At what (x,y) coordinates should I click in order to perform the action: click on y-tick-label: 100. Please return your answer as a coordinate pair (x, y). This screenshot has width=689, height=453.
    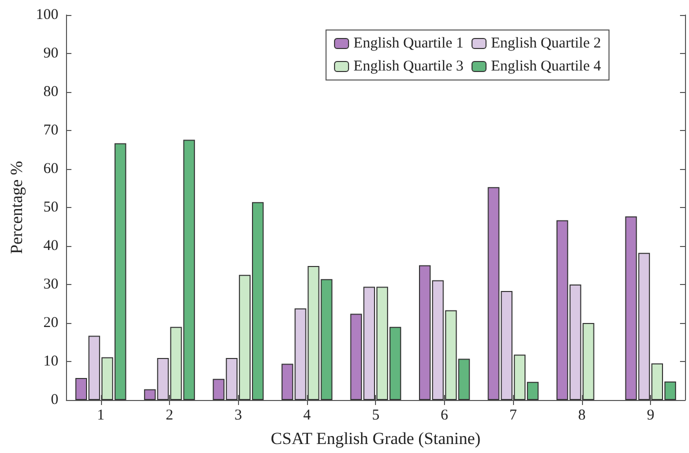
    Looking at the image, I should click on (47, 15).